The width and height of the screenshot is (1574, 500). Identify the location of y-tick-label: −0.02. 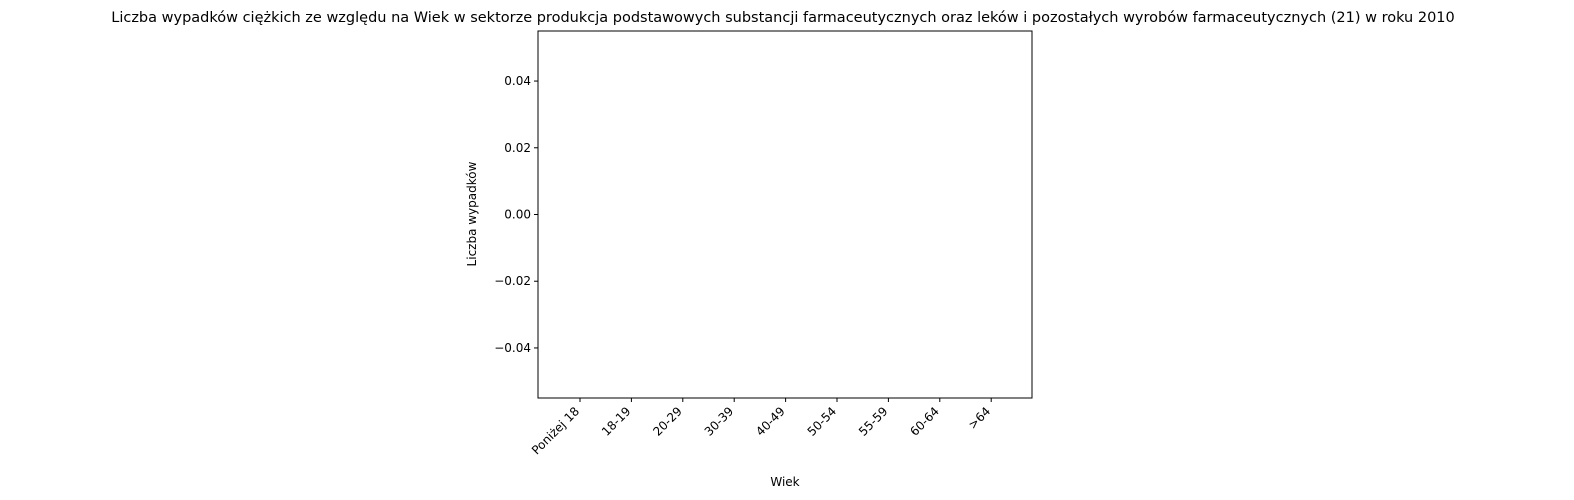
(512, 281).